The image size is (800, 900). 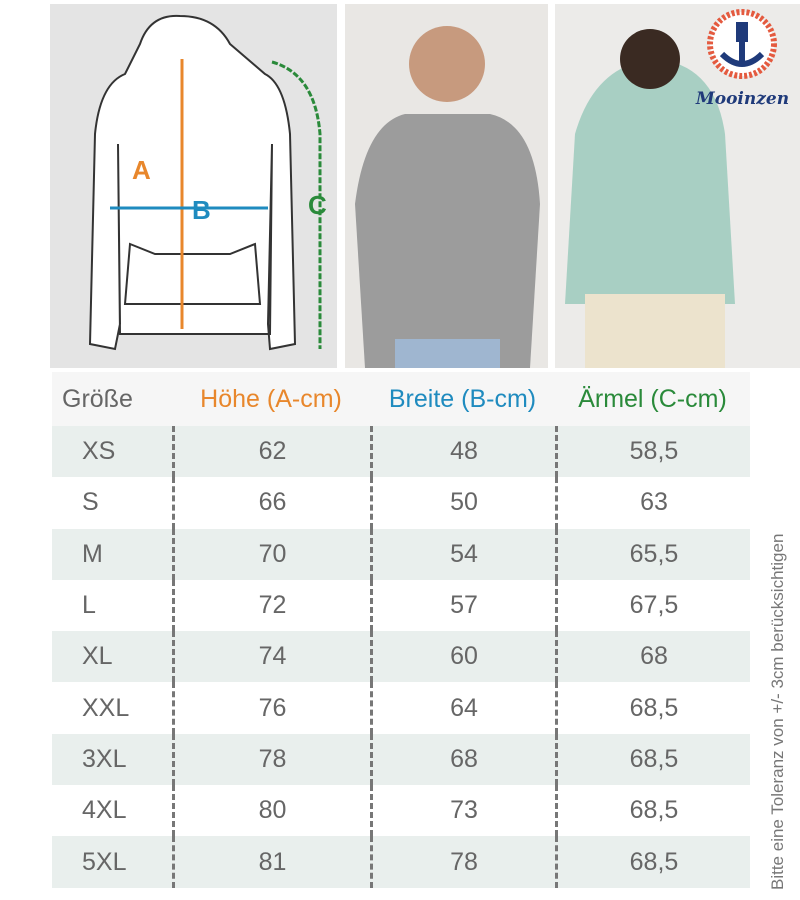 I want to click on width-cell: 54, so click(x=462, y=554).